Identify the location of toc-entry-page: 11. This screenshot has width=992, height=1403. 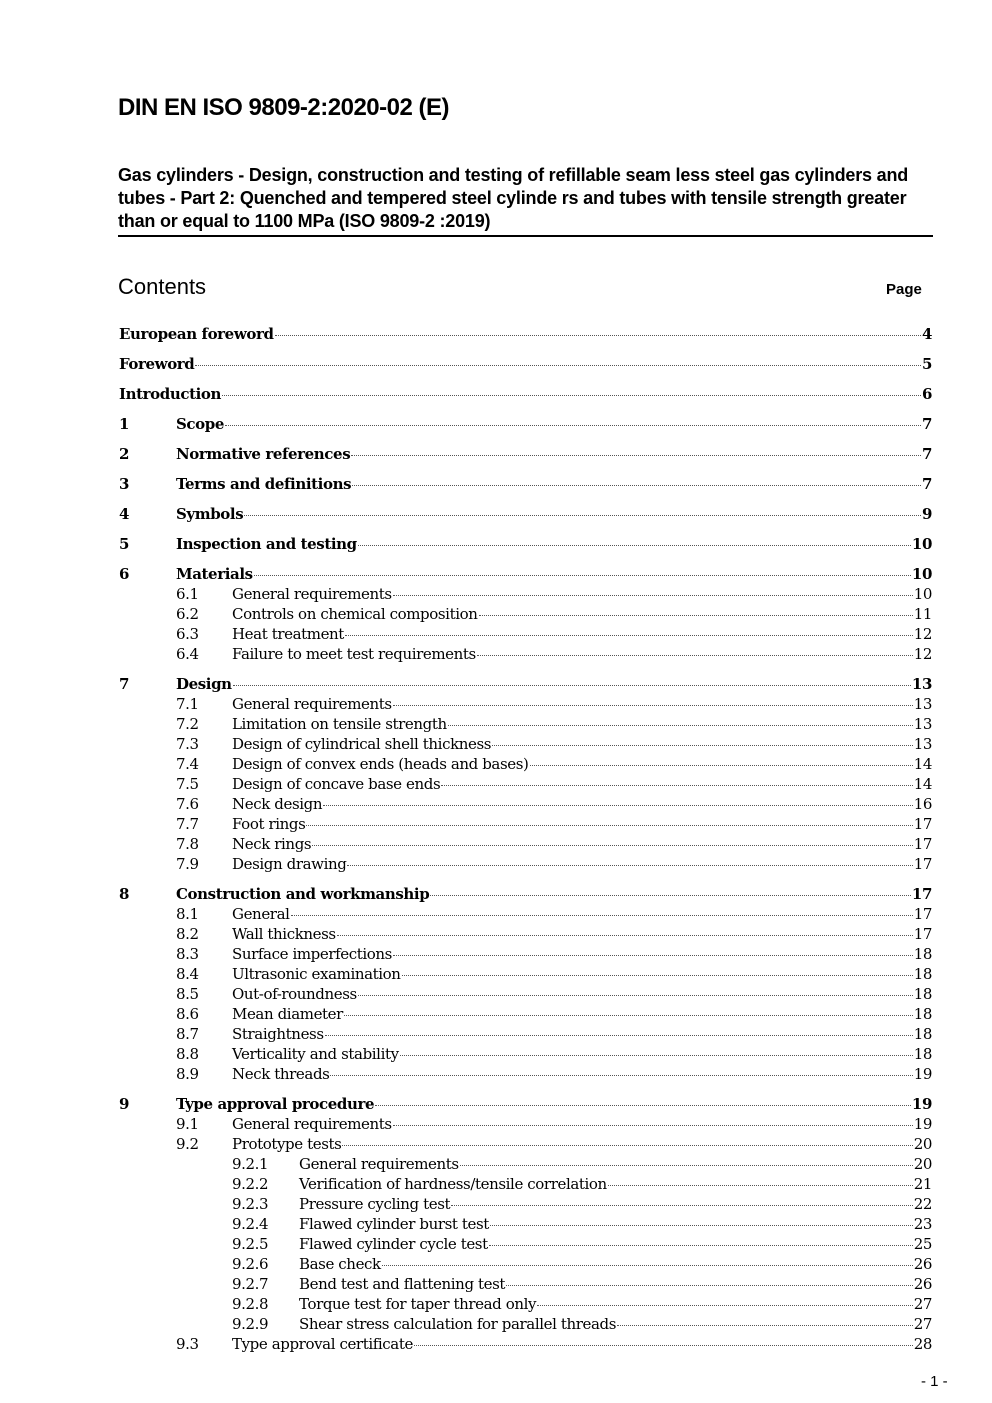
(923, 614).